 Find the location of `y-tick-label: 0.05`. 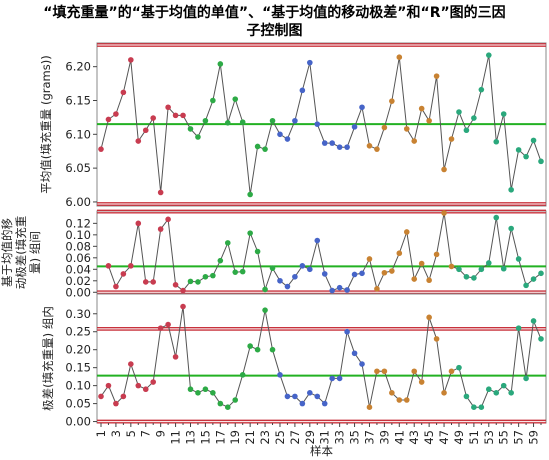

y-tick-label: 0.05 is located at coordinates (78, 404).